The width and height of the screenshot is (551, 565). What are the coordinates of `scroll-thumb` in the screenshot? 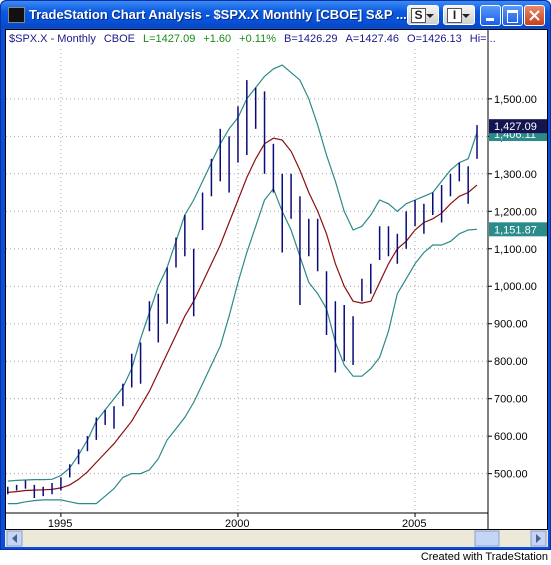 It's located at (487, 538).